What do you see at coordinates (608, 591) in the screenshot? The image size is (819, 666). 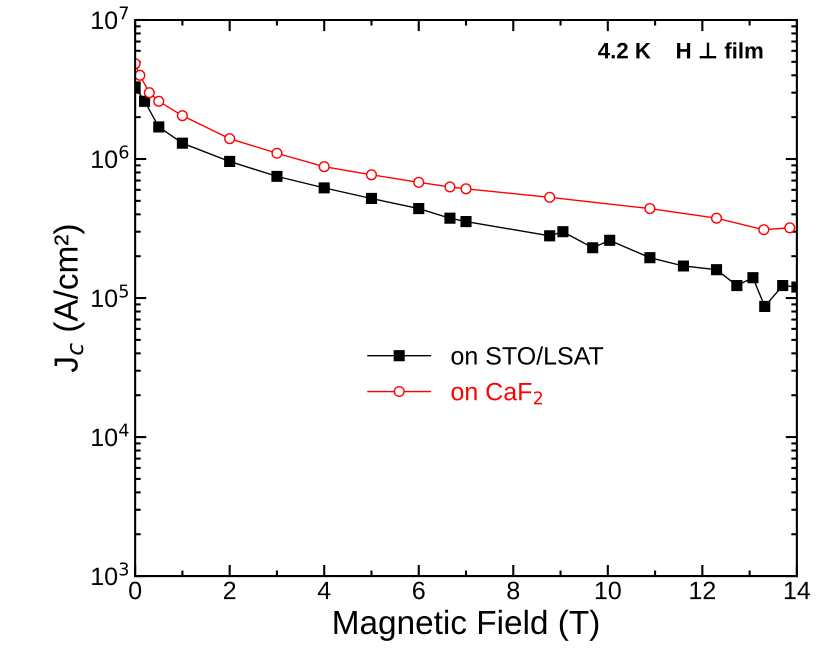 I see `x-tick-label: 10` at bounding box center [608, 591].